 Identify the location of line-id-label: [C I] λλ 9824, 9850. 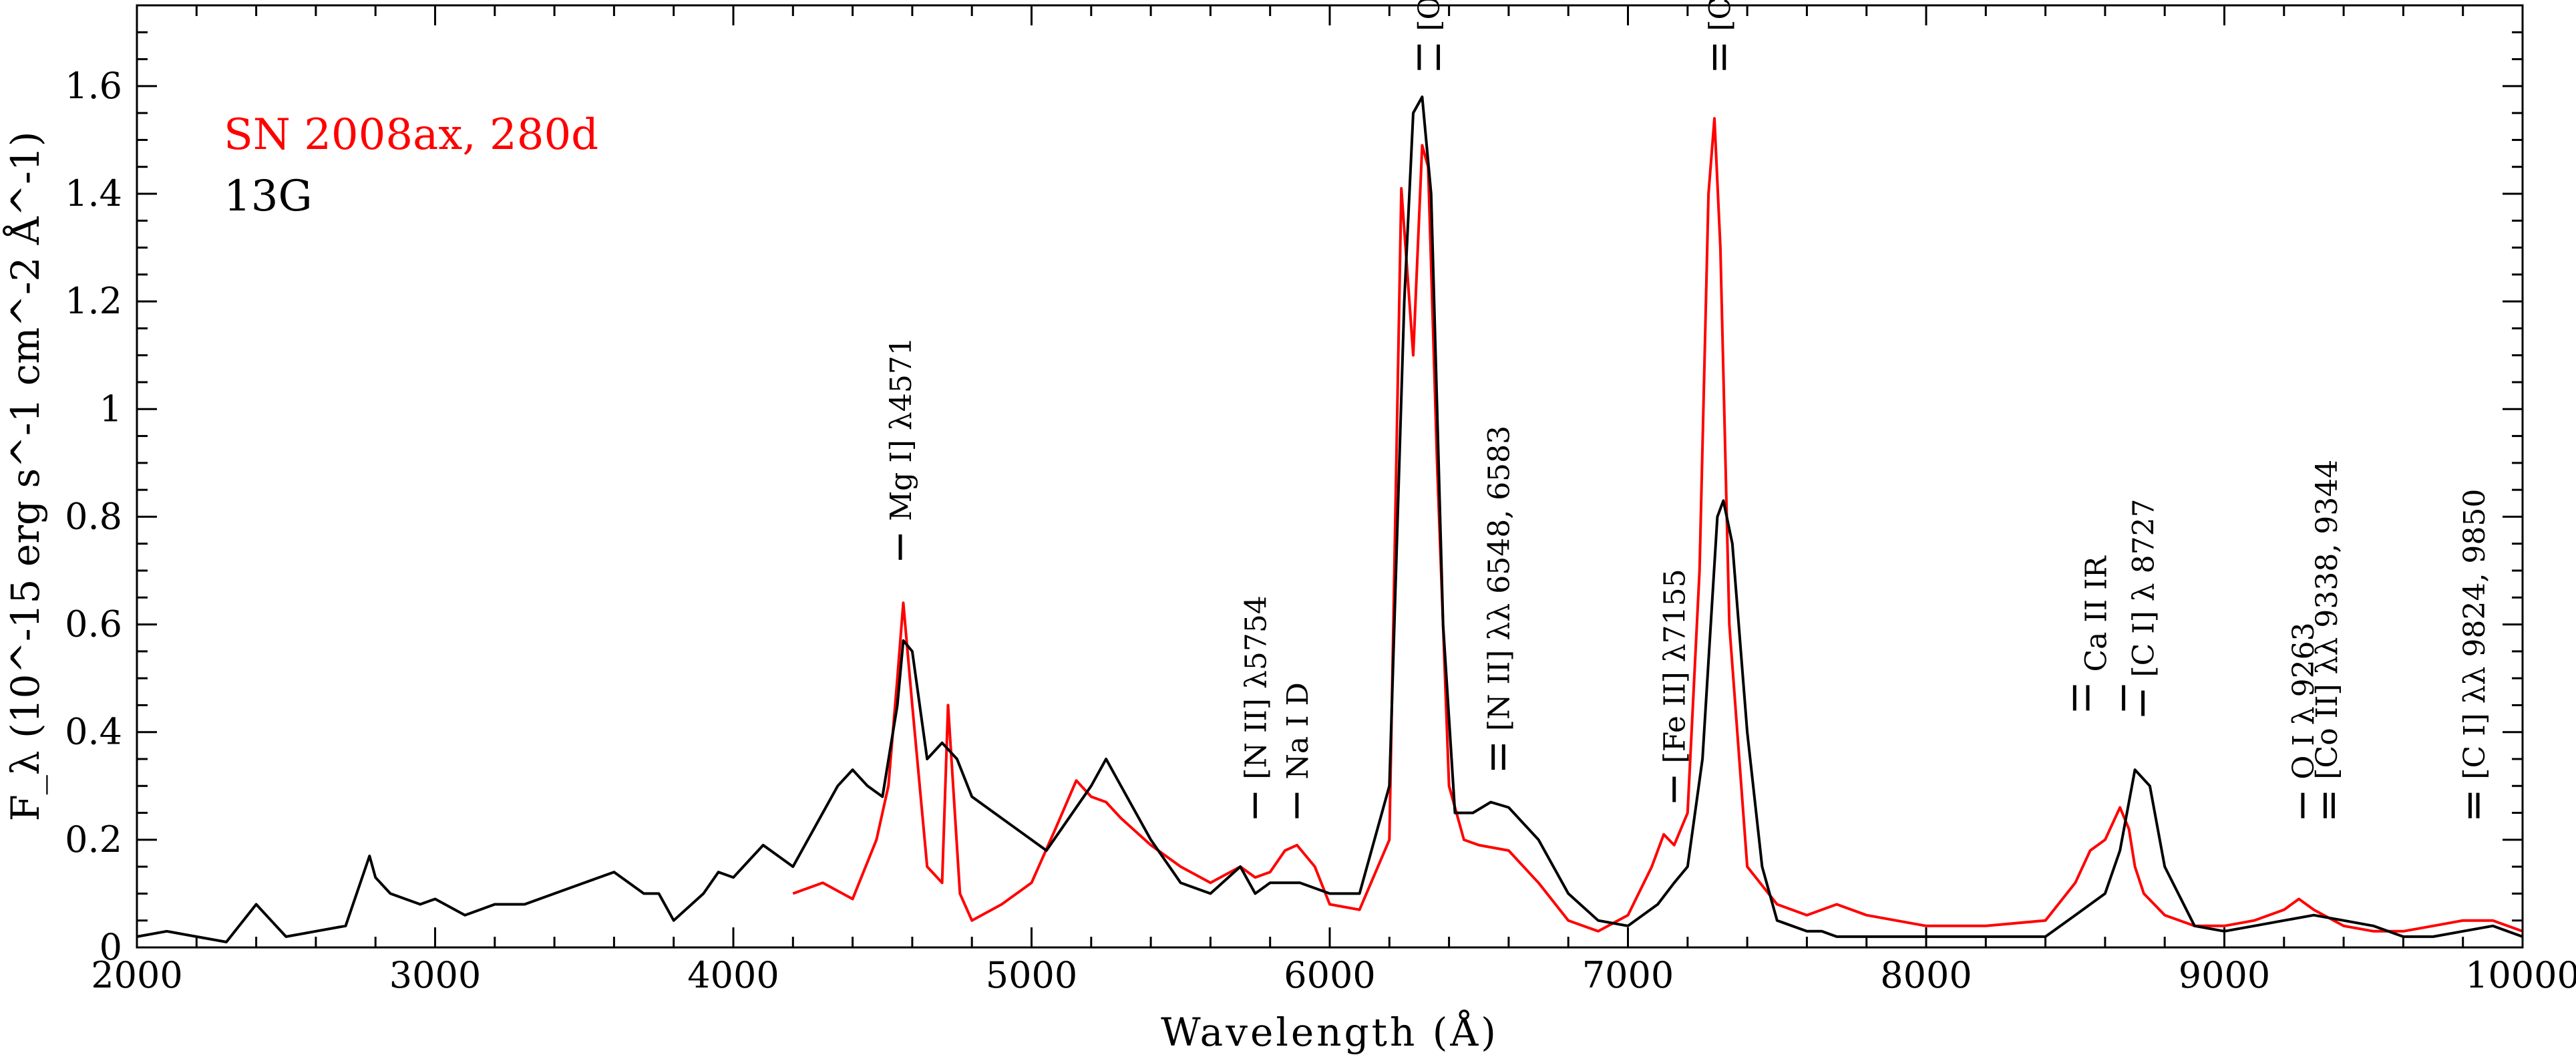
(2475, 634).